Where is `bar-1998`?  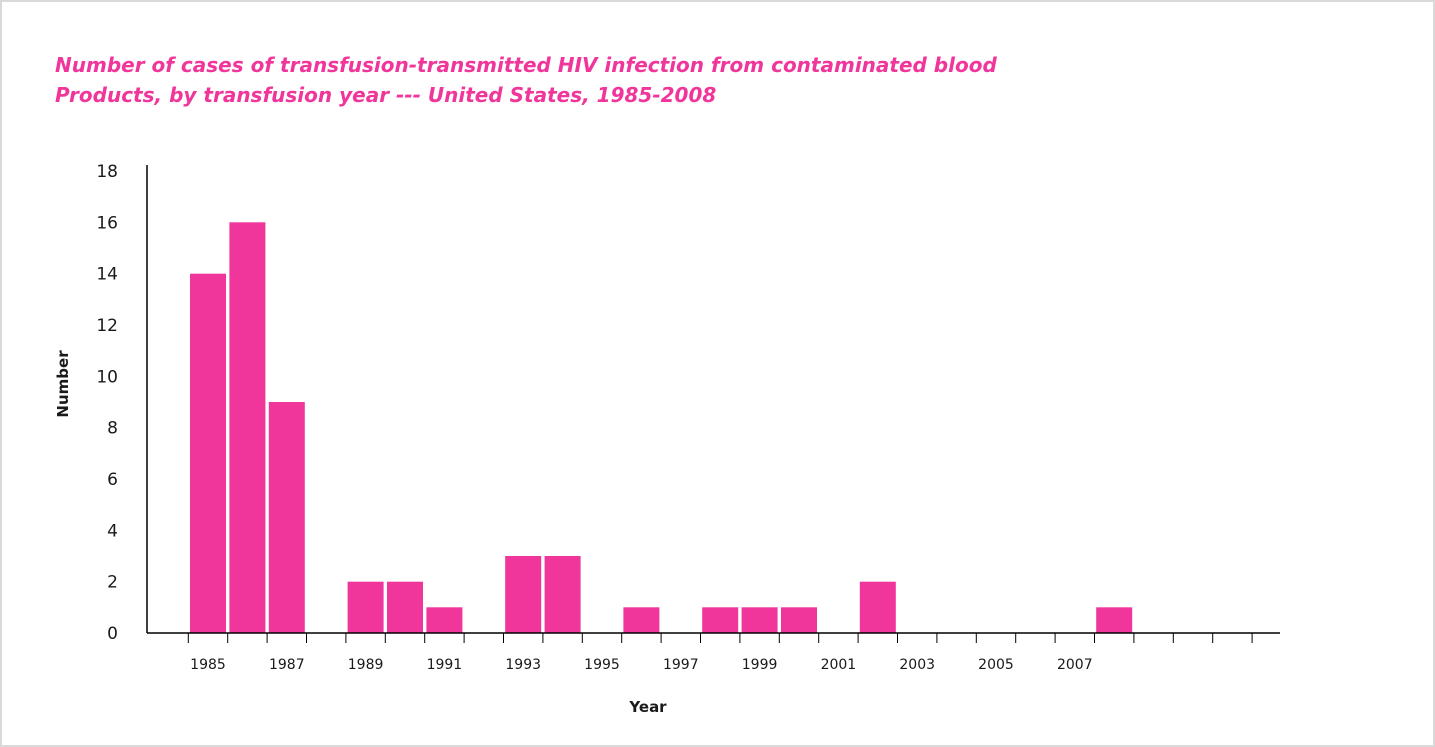 bar-1998 is located at coordinates (720, 620).